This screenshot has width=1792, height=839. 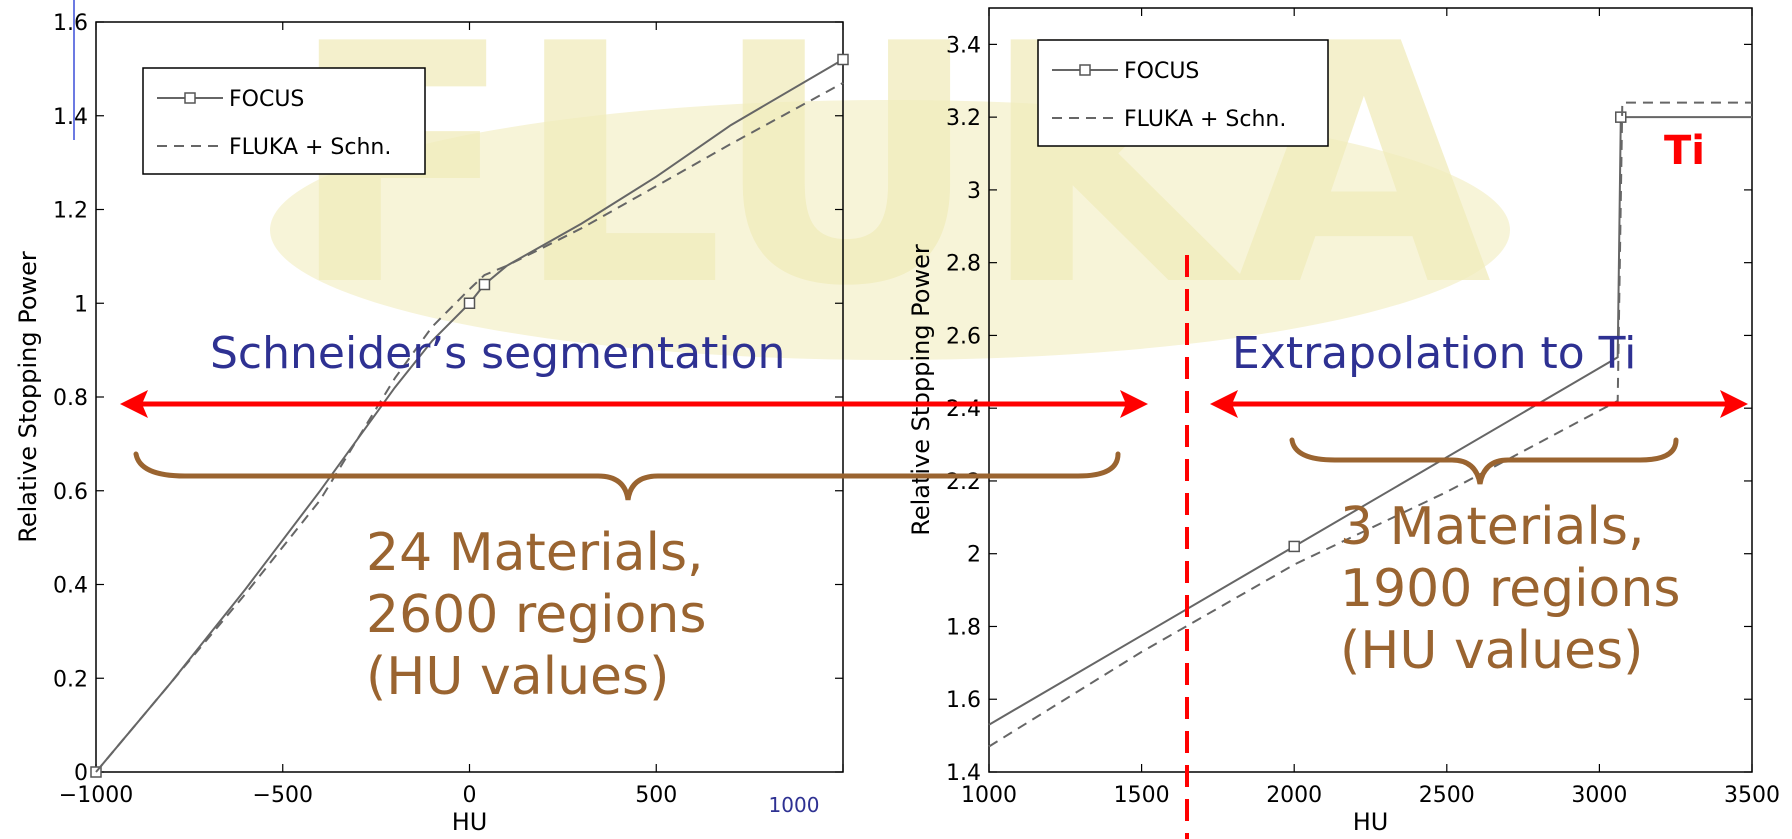 I want to click on x-tick-label: 500, so click(x=656, y=795).